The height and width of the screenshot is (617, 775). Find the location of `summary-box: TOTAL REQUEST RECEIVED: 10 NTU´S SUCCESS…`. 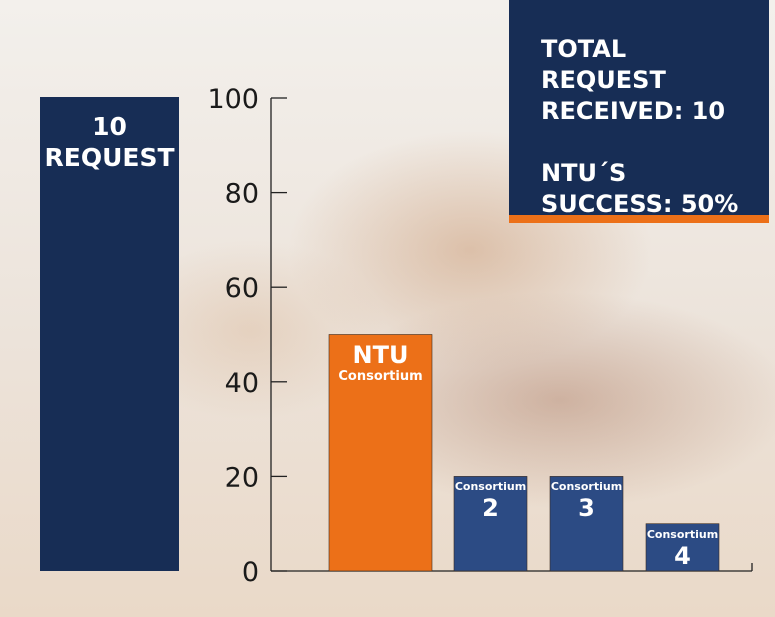

summary-box: TOTAL REQUEST RECEIVED: 10 NTU´S SUCCESS… is located at coordinates (639, 109).